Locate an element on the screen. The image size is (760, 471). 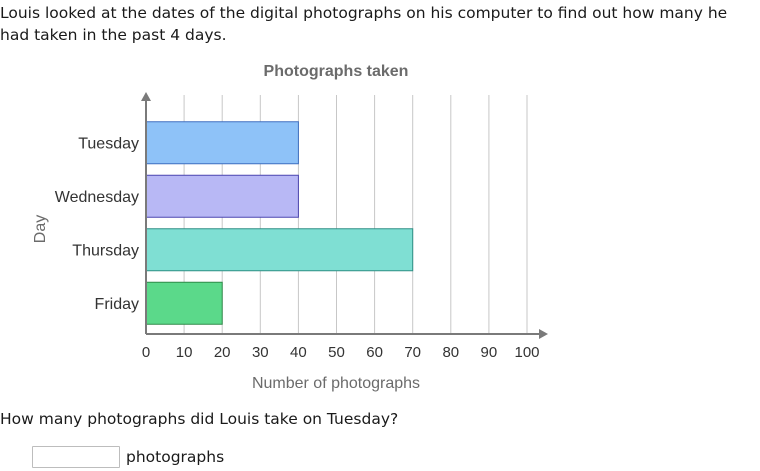
category-label: Tuesday is located at coordinates (108, 143).